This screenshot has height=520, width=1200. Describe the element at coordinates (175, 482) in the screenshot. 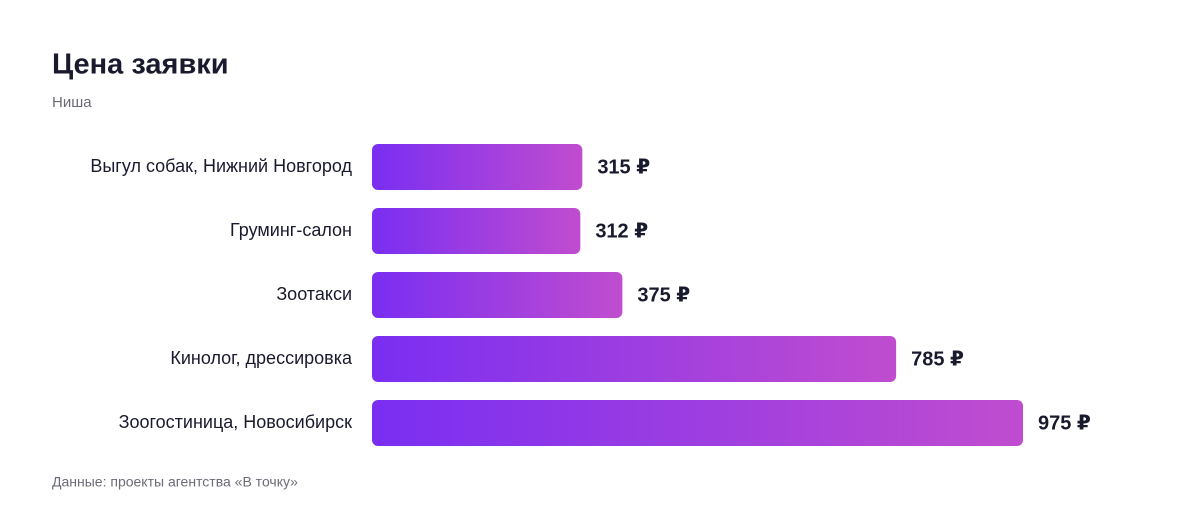

I see `source-note: Данные: проекты агентства «В точку»` at that location.